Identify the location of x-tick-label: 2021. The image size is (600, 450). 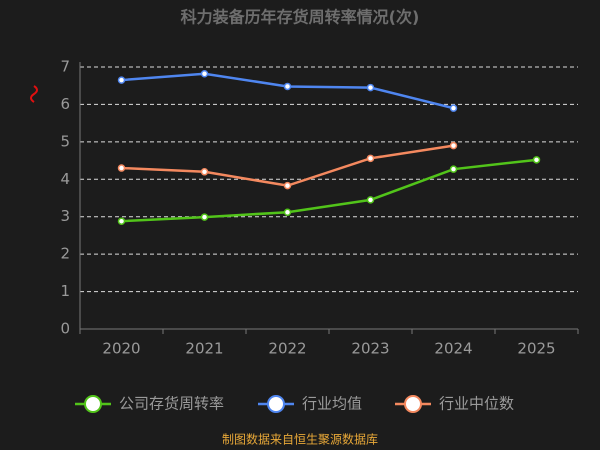
(204, 349).